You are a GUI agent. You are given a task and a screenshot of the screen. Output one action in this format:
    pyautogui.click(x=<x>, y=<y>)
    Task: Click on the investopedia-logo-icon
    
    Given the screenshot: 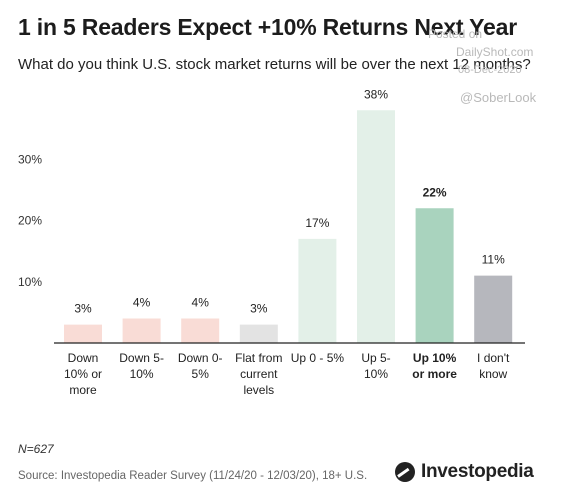 What is the action you would take?
    pyautogui.click(x=405, y=472)
    